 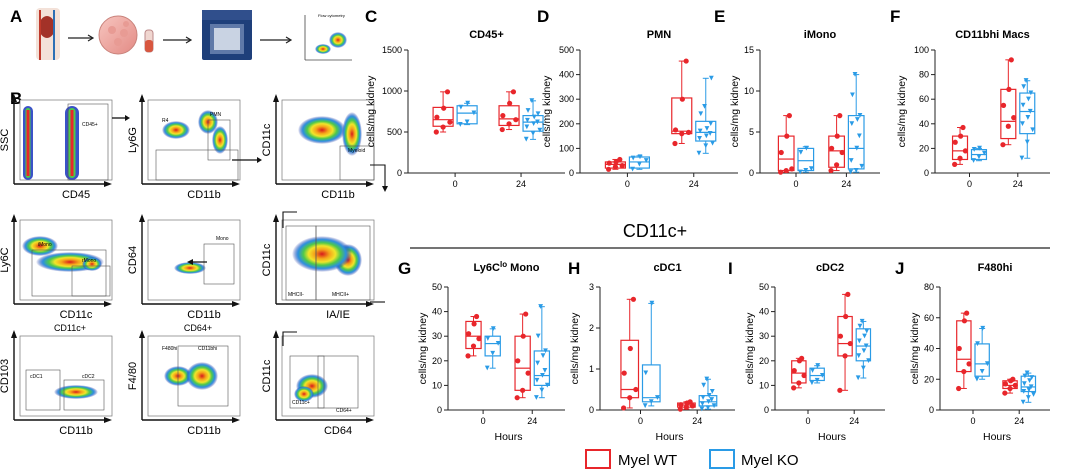 What do you see at coordinates (66, 376) in the screenshot?
I see `flow-plot-frame` at bounding box center [66, 376].